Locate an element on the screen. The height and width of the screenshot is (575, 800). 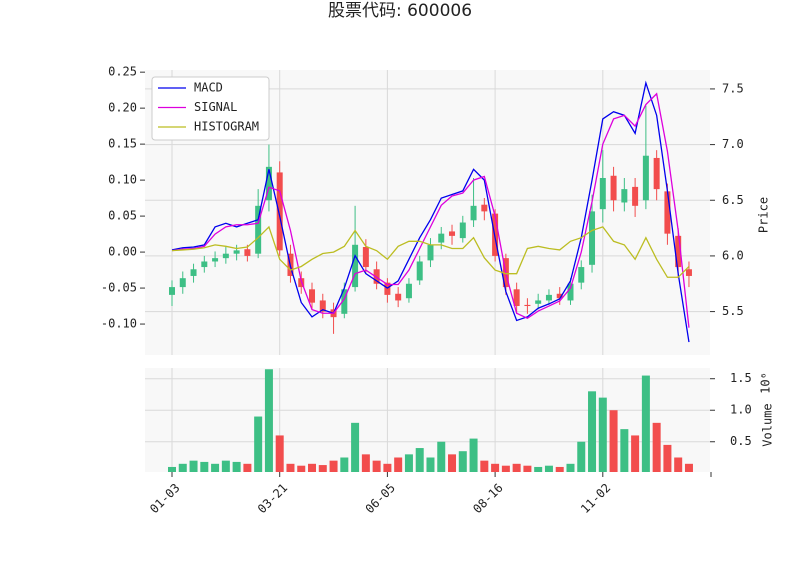
y-tick-label: 0.20 is located at coordinates (122, 108).